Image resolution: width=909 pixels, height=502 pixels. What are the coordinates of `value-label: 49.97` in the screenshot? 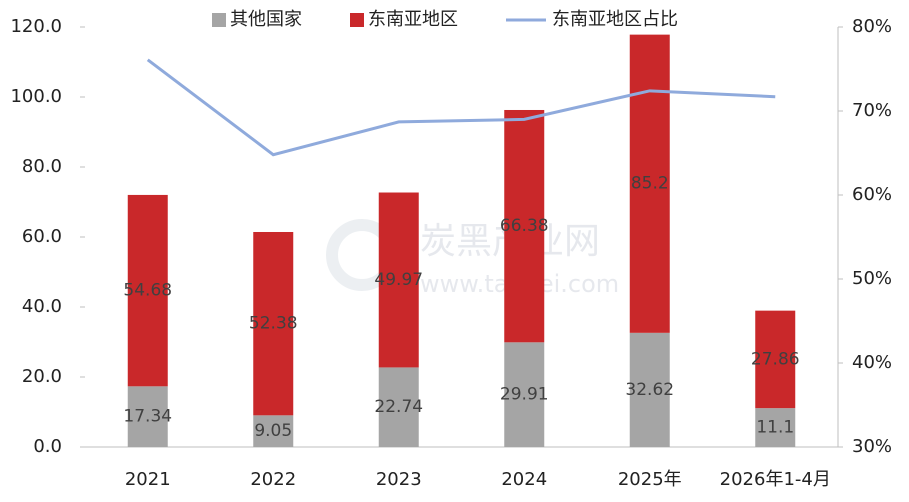 It's located at (398, 280).